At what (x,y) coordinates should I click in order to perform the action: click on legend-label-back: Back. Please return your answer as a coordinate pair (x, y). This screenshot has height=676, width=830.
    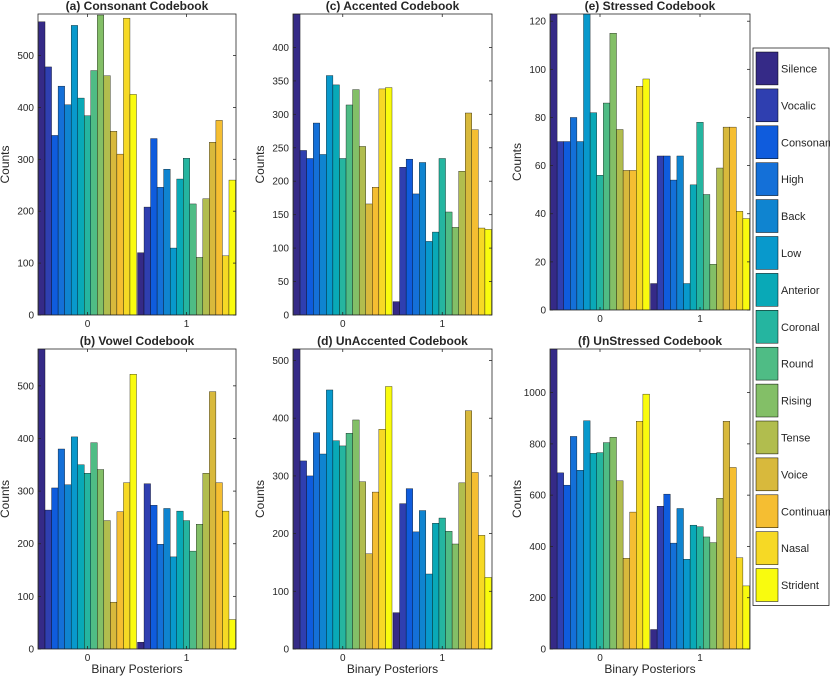
    Looking at the image, I should click on (793, 217).